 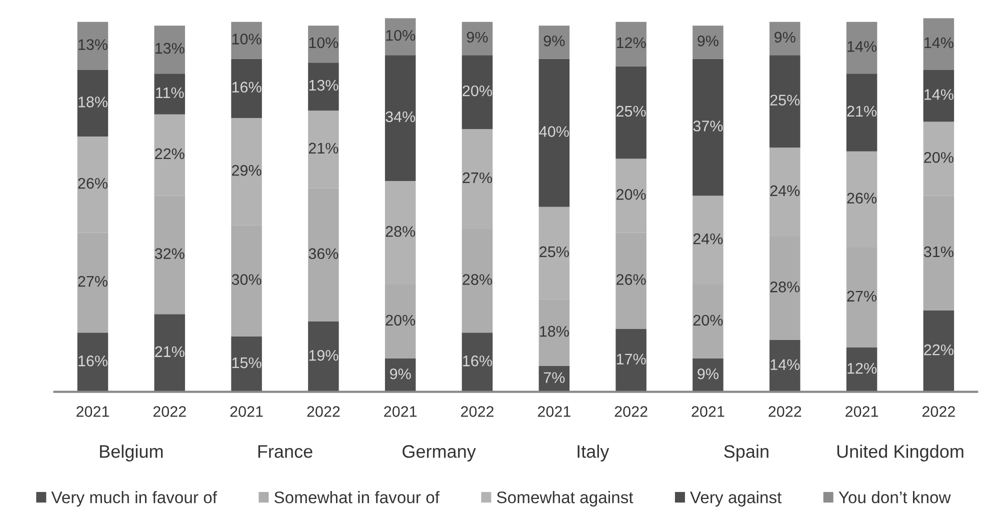 I want to click on text: France, so click(x=285, y=451).